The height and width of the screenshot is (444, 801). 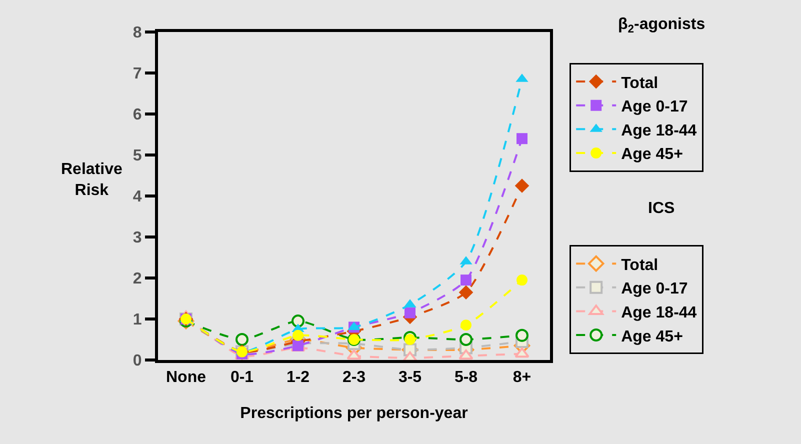 What do you see at coordinates (137, 361) in the screenshot?
I see `y-tick-label: 0` at bounding box center [137, 361].